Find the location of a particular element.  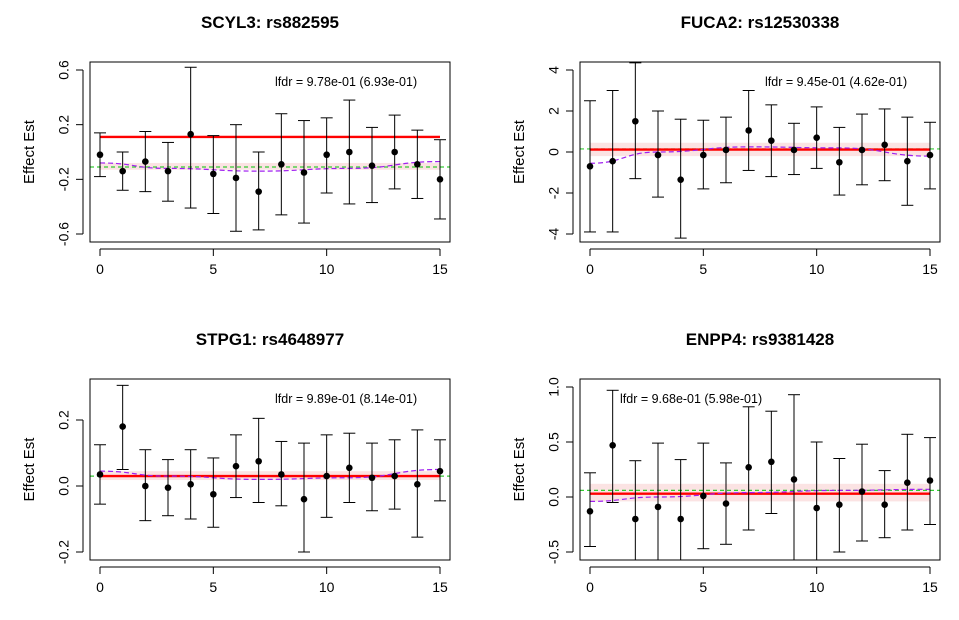

y-tick-label: -0.6 is located at coordinates (64, 234).